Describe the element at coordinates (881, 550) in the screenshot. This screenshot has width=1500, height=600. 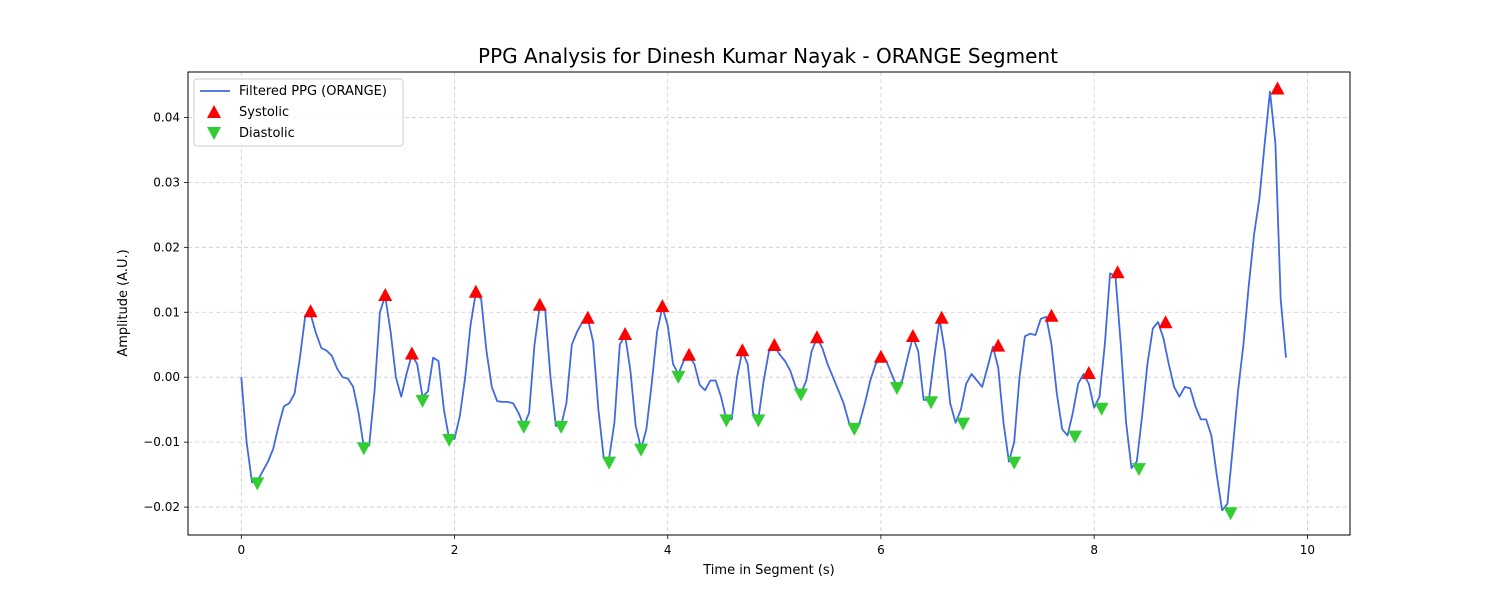
I see `x-tick-label: 6` at that location.